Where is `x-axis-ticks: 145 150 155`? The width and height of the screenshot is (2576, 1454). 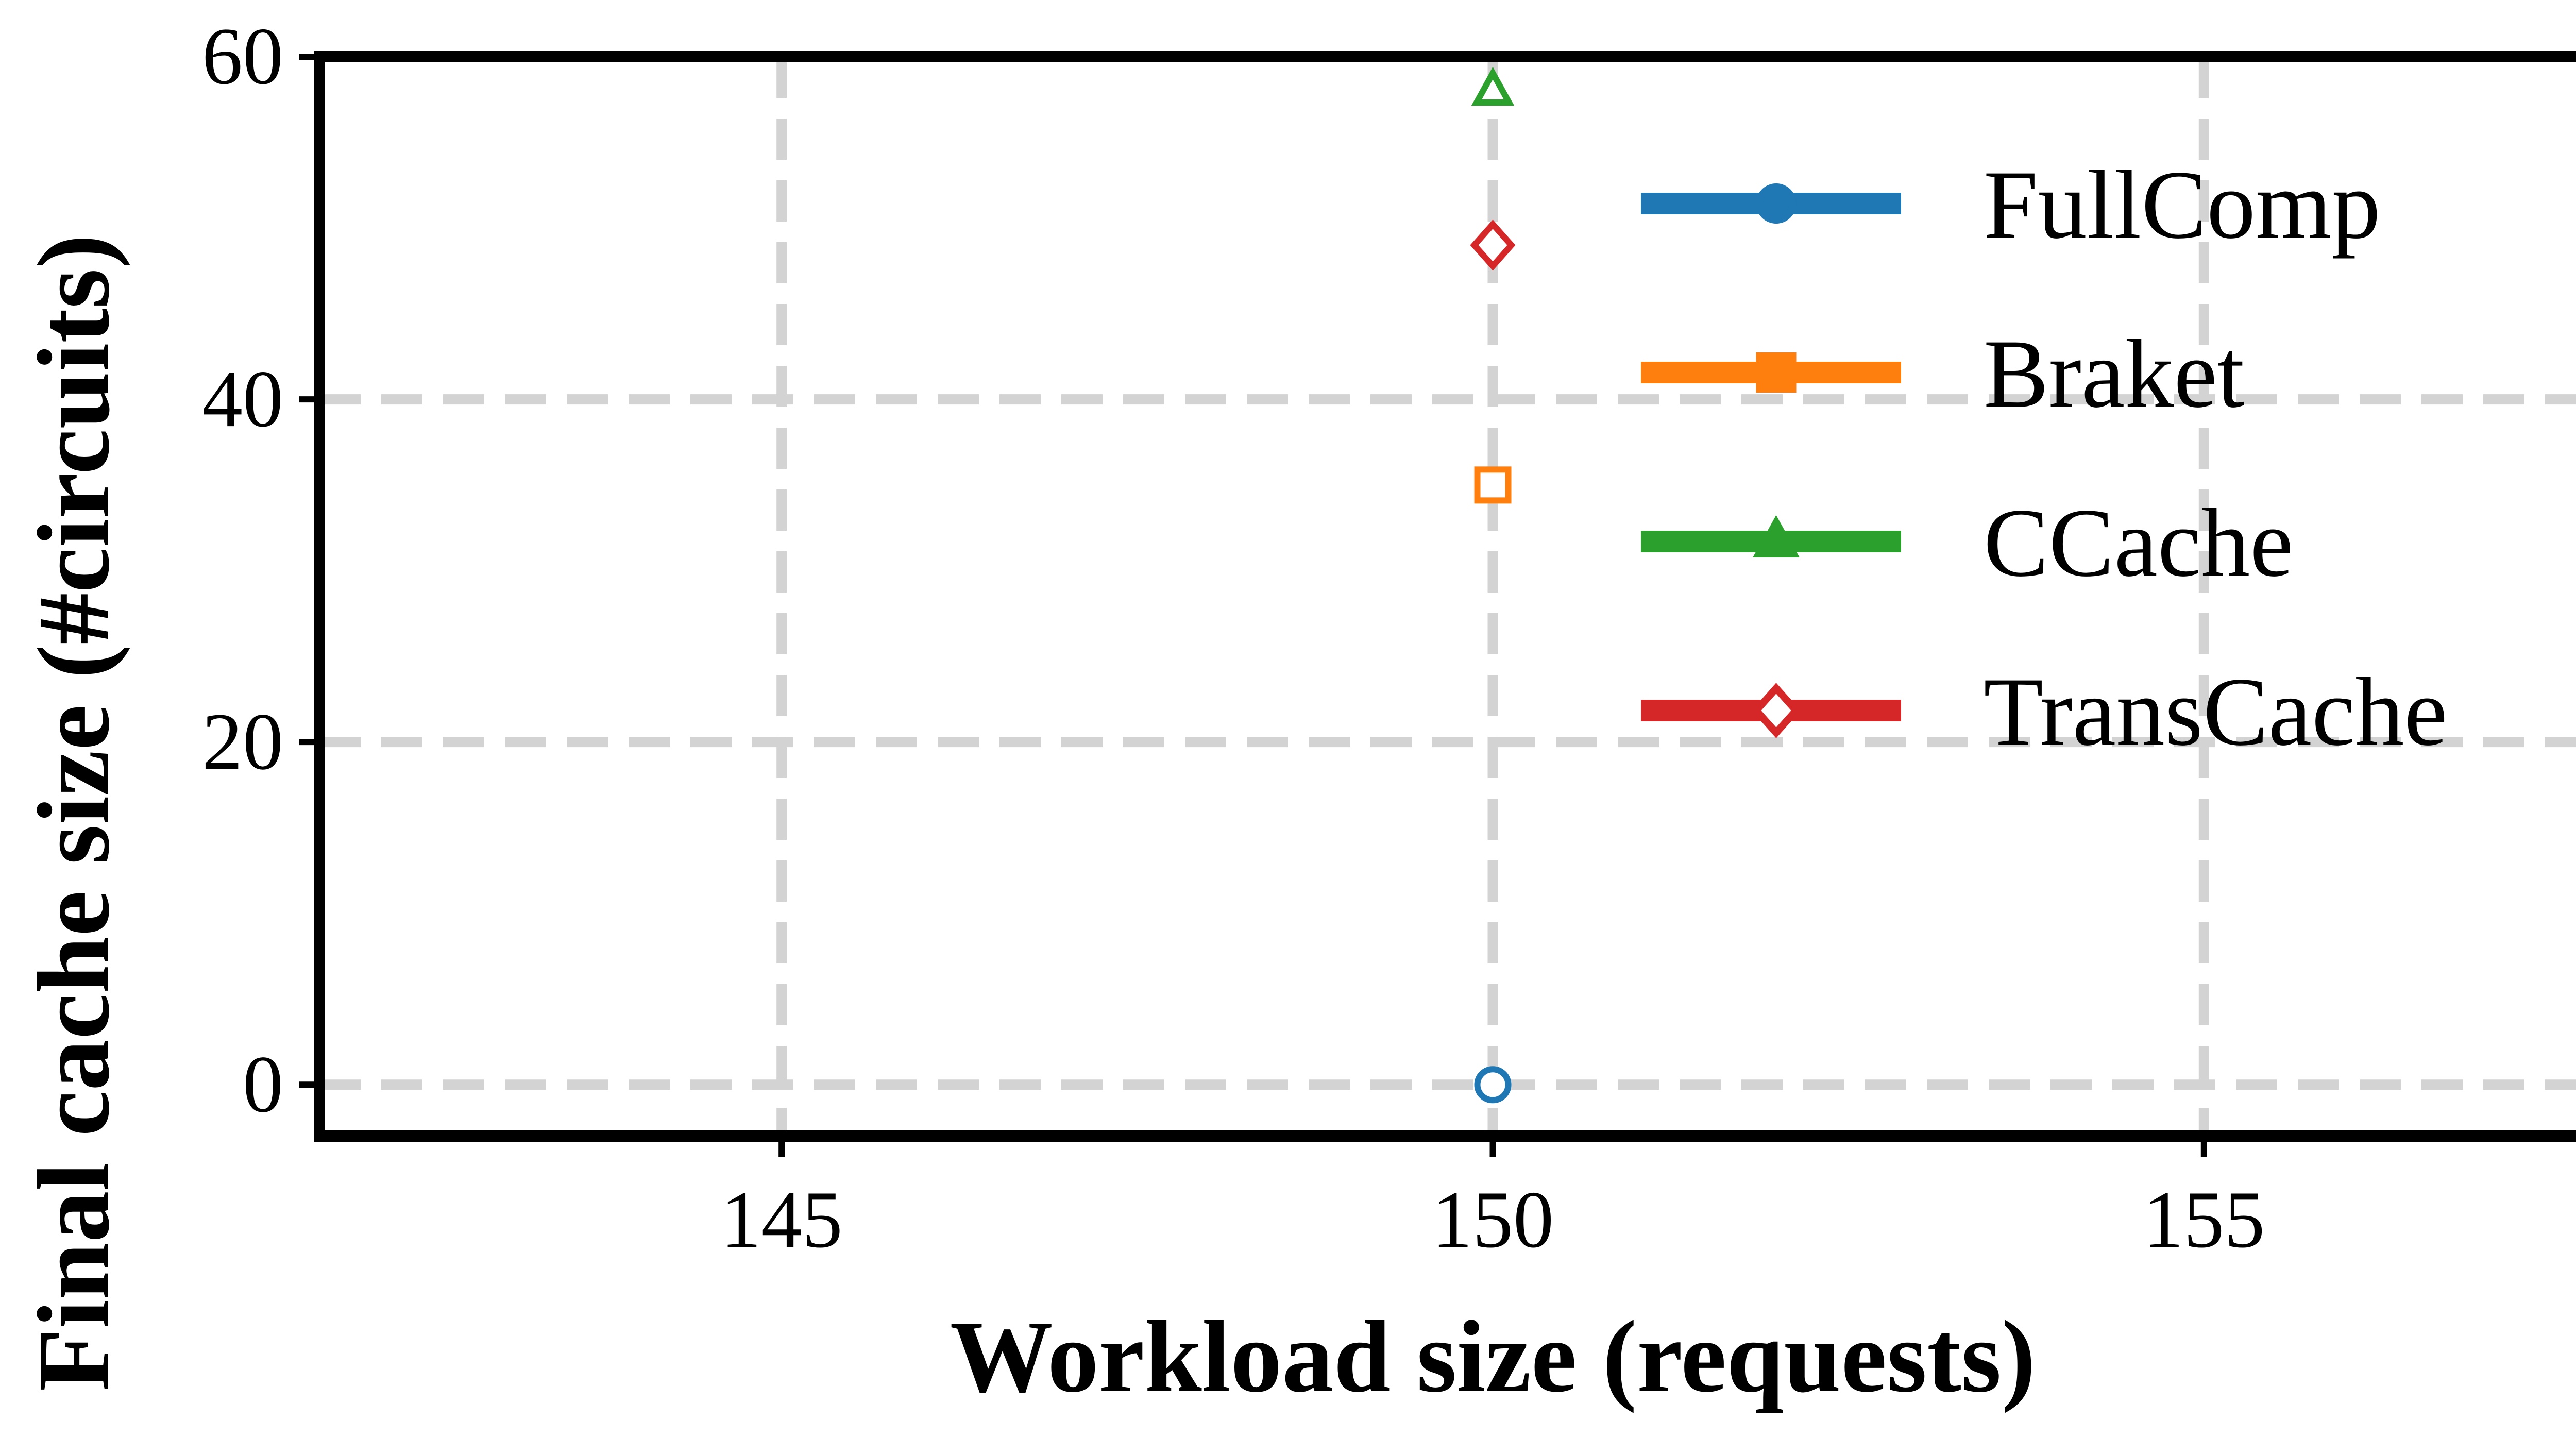
x-axis-ticks: 145 150 155 is located at coordinates (1493, 1200).